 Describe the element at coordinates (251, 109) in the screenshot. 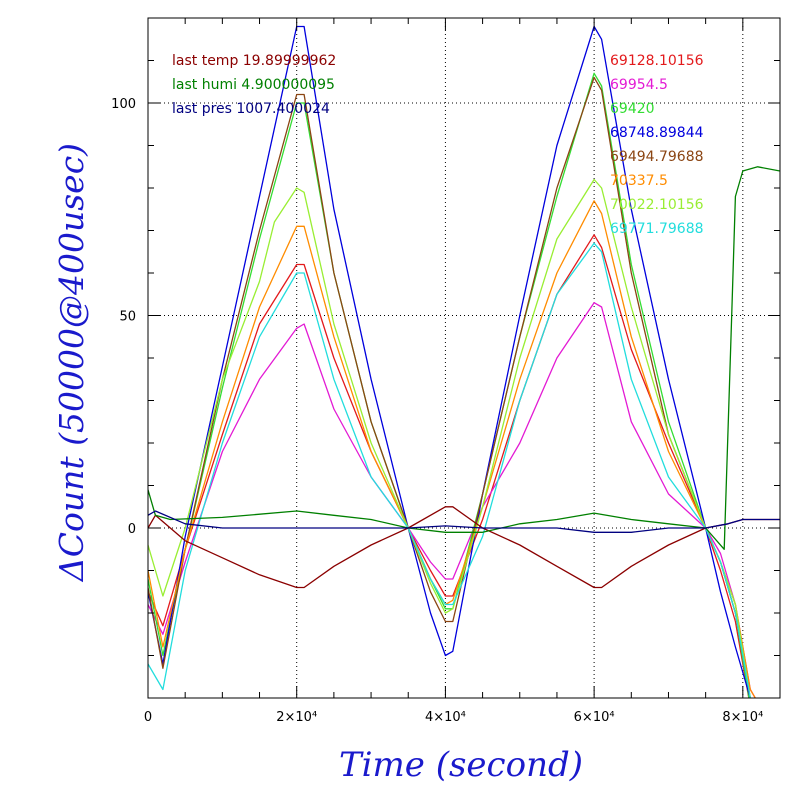

I see `annotation-left: last pres 1007.400024` at that location.